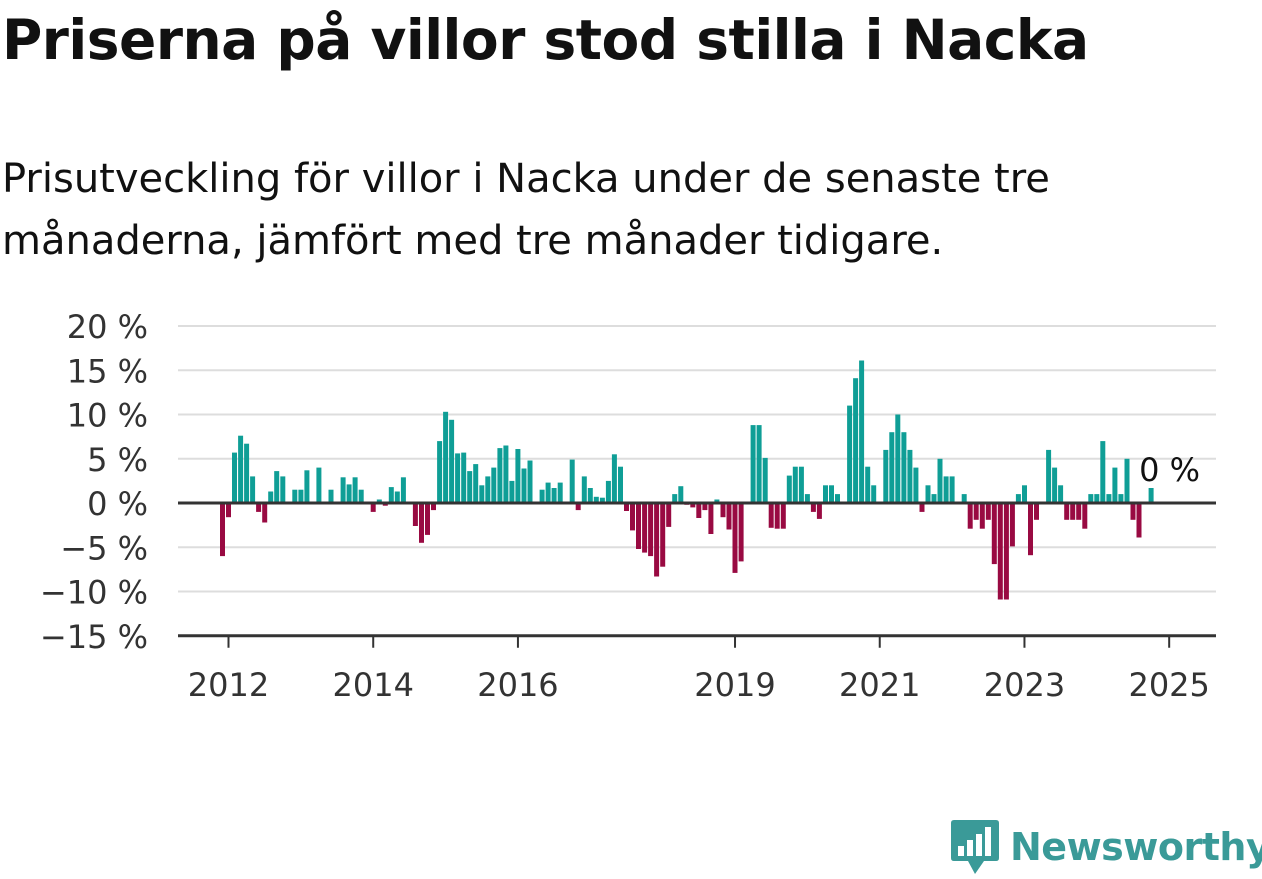 The image size is (1262, 879). Describe the element at coordinates (117, 460) in the screenshot. I see `y-tick-label: 5 %` at that location.